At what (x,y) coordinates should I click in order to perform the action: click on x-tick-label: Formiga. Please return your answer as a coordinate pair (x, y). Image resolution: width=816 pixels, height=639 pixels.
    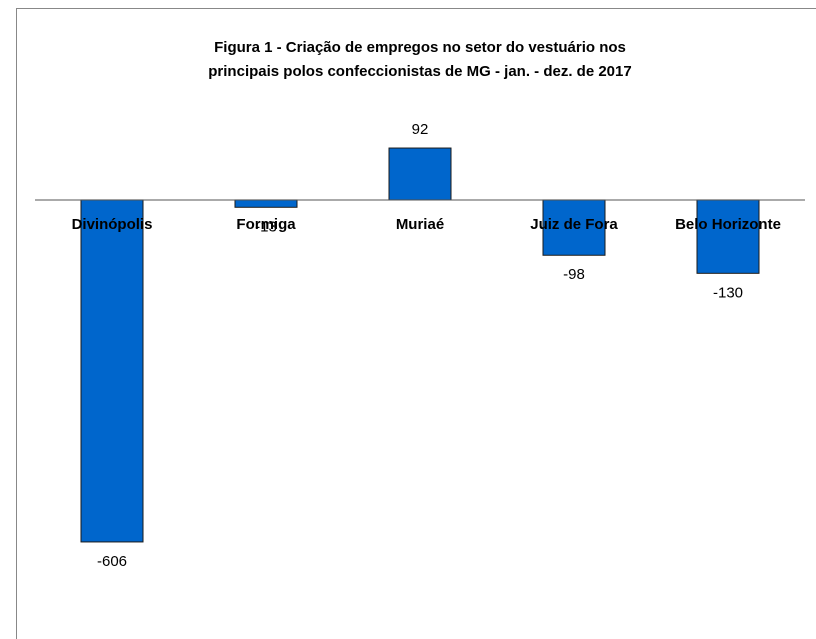
    Looking at the image, I should click on (266, 224).